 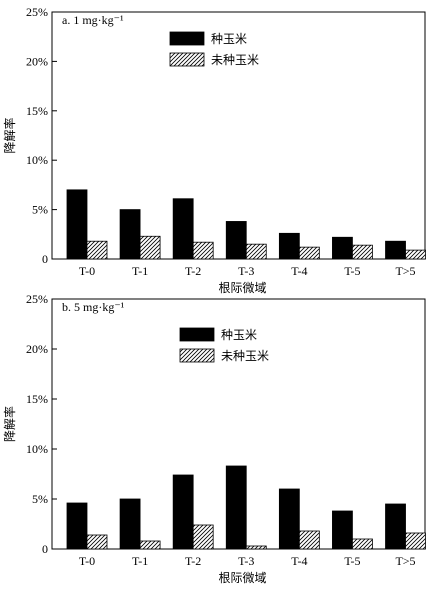 What do you see at coordinates (93, 307) in the screenshot?
I see `panel-label: b. 5 mg·kg⁻¹` at bounding box center [93, 307].